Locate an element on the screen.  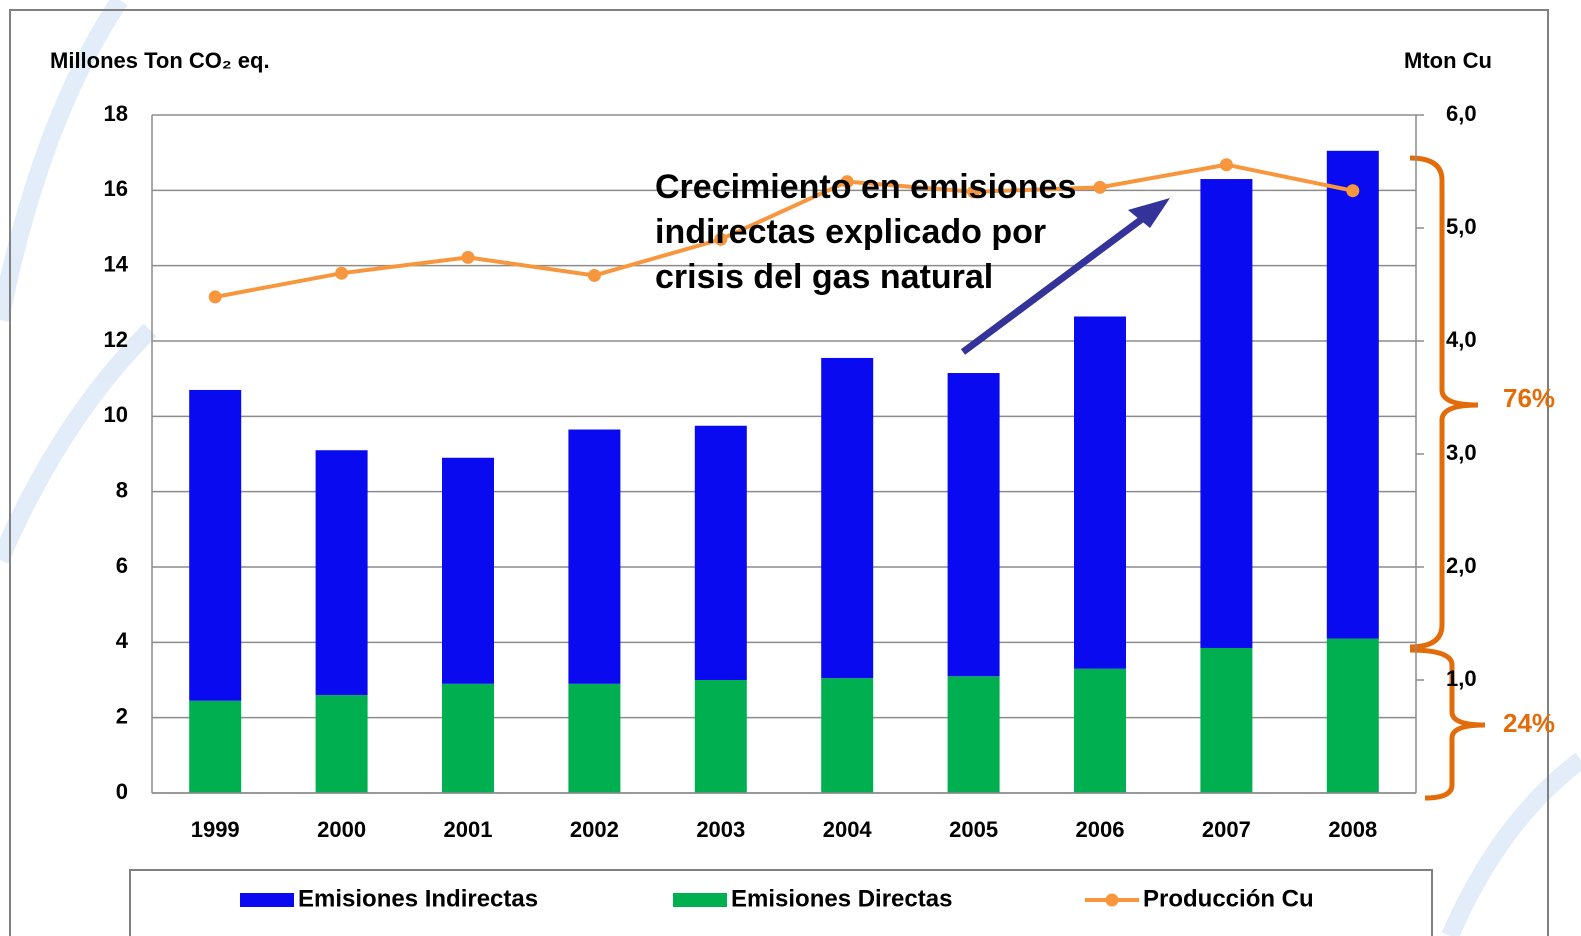
annotation: crisis del gas natural is located at coordinates (824, 277).